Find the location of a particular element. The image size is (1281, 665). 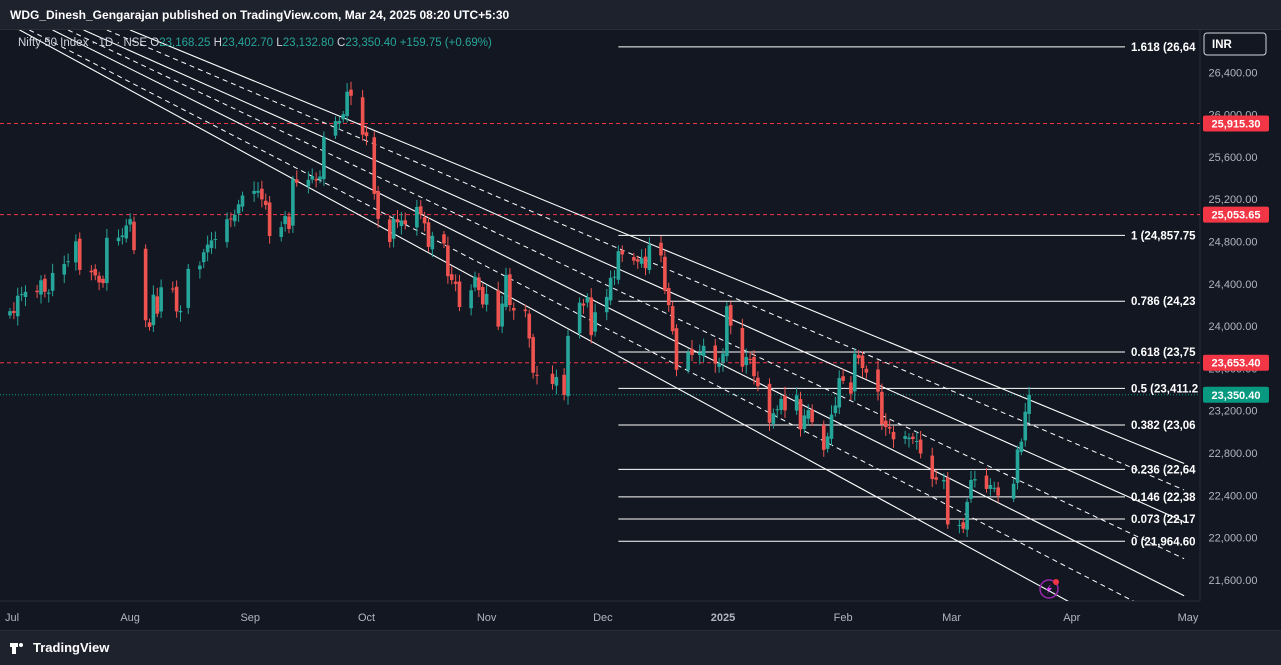

fib-level-label: 0.146 (22,38 is located at coordinates (1163, 498).